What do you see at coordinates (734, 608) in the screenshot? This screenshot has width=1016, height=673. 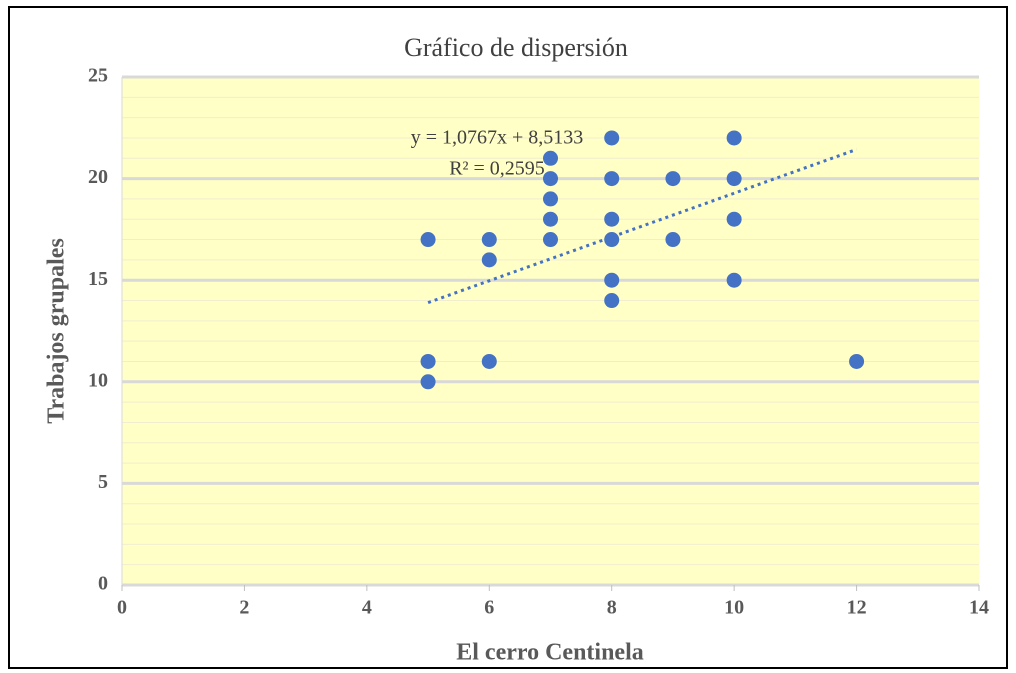 I see `x-tick-label: 10` at bounding box center [734, 608].